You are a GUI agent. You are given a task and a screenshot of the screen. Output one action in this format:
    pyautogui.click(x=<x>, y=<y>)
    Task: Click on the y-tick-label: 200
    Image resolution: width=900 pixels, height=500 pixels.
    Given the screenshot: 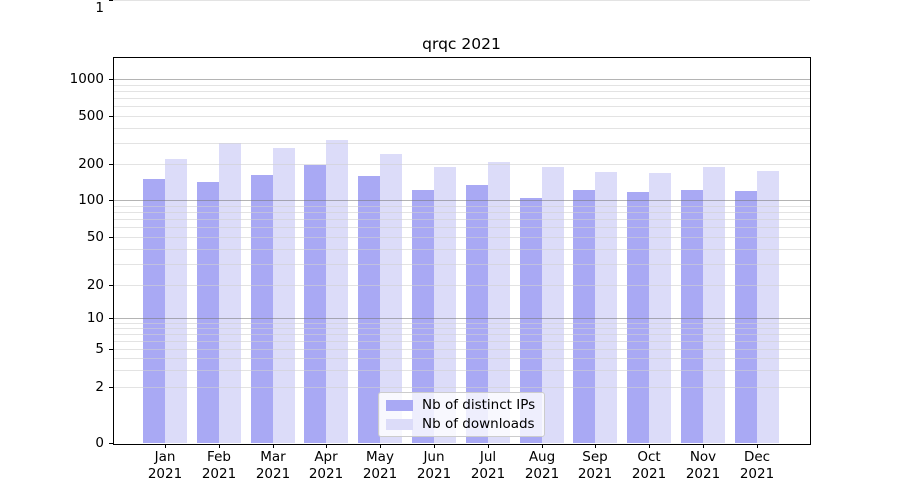 What is the action you would take?
    pyautogui.click(x=91, y=164)
    